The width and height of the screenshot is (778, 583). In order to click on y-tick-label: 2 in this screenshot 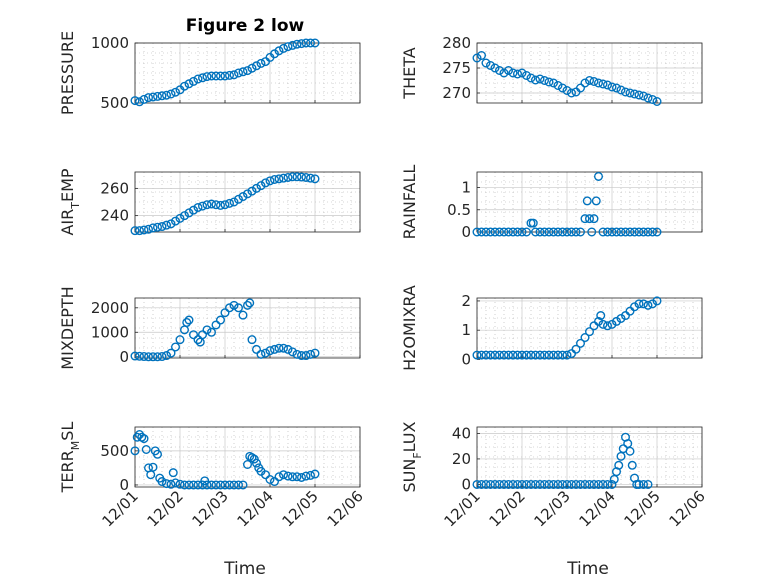, I will do `click(466, 301)`.